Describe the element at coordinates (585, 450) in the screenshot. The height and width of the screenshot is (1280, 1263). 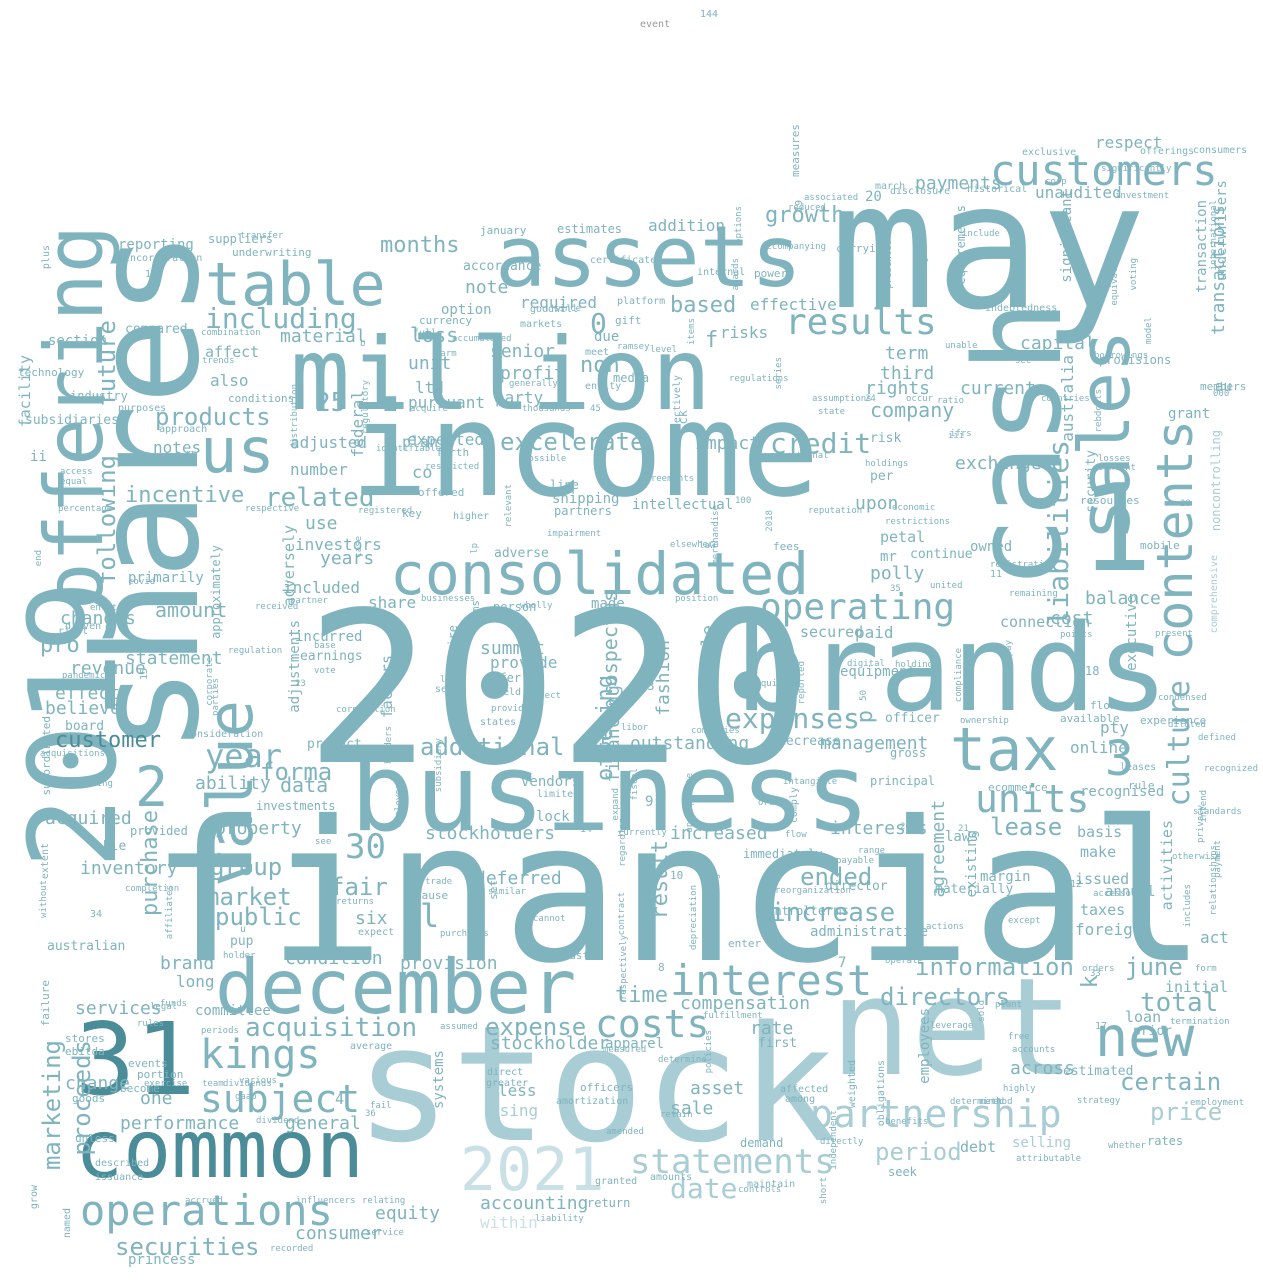
I see `cloud-word: income` at that location.